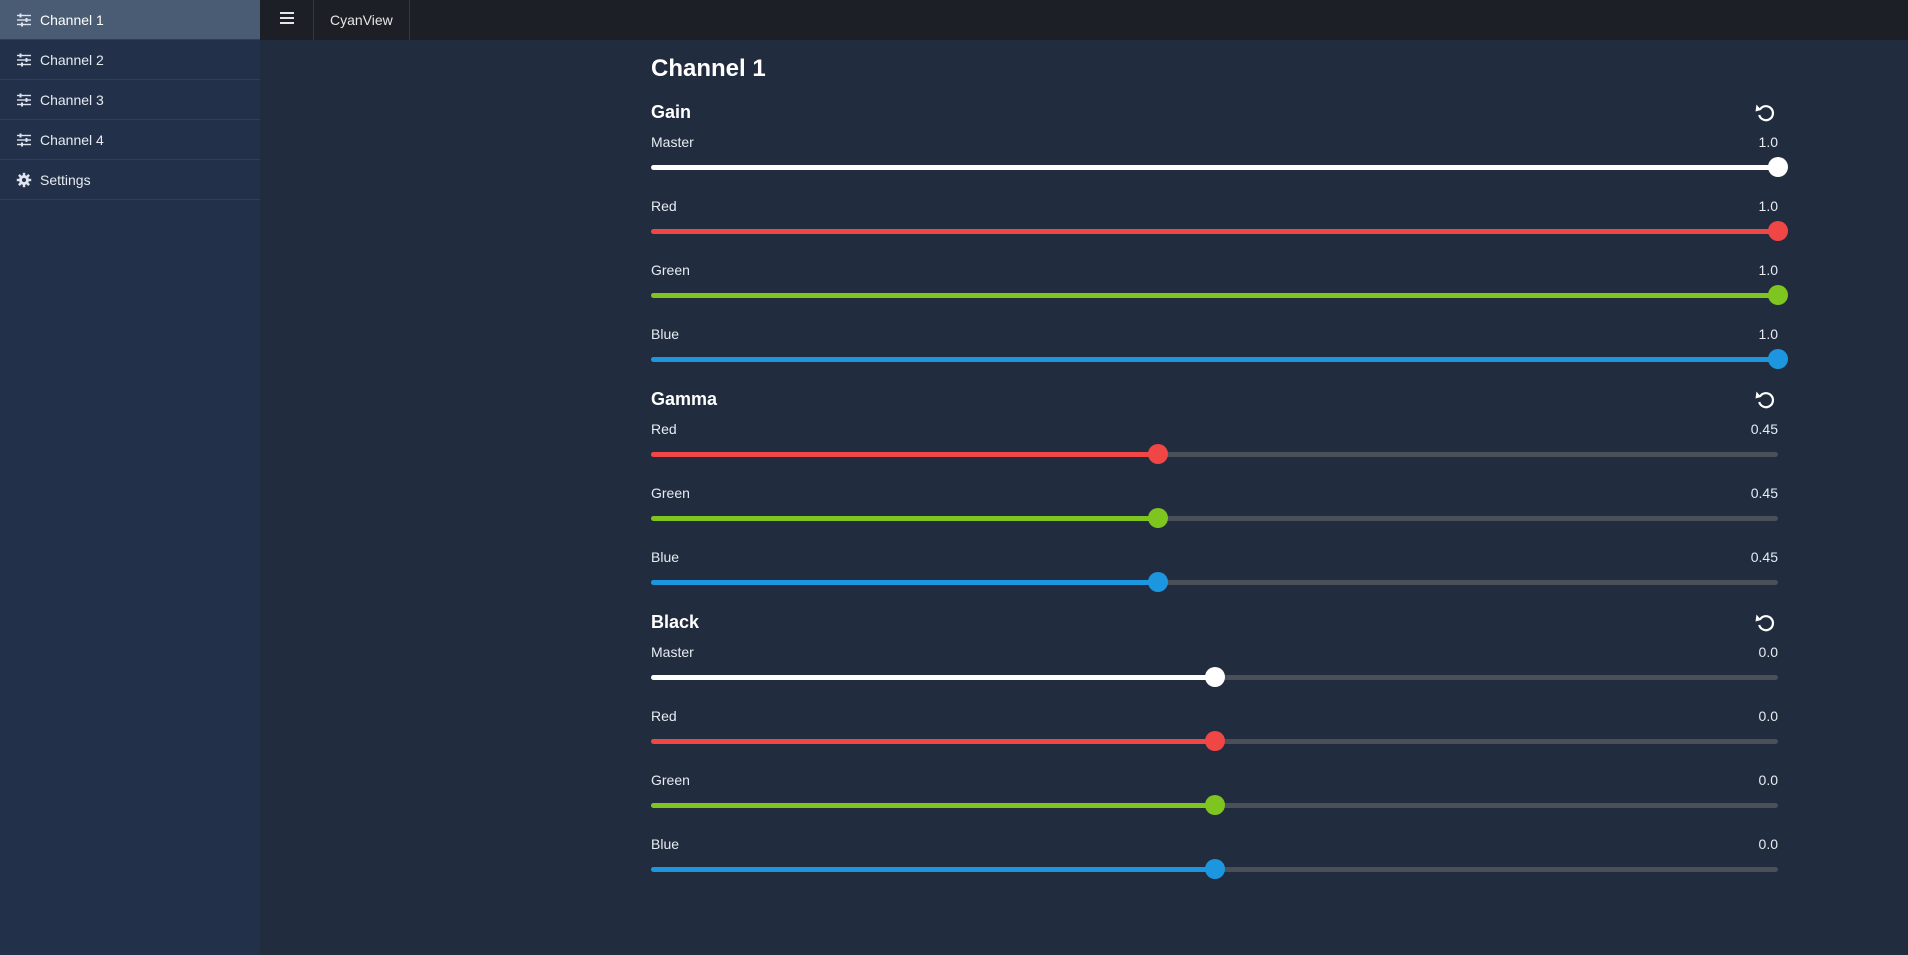 Image resolution: width=1908 pixels, height=955 pixels. What do you see at coordinates (1084, 20) in the screenshot?
I see `top-bar: CyanView` at bounding box center [1084, 20].